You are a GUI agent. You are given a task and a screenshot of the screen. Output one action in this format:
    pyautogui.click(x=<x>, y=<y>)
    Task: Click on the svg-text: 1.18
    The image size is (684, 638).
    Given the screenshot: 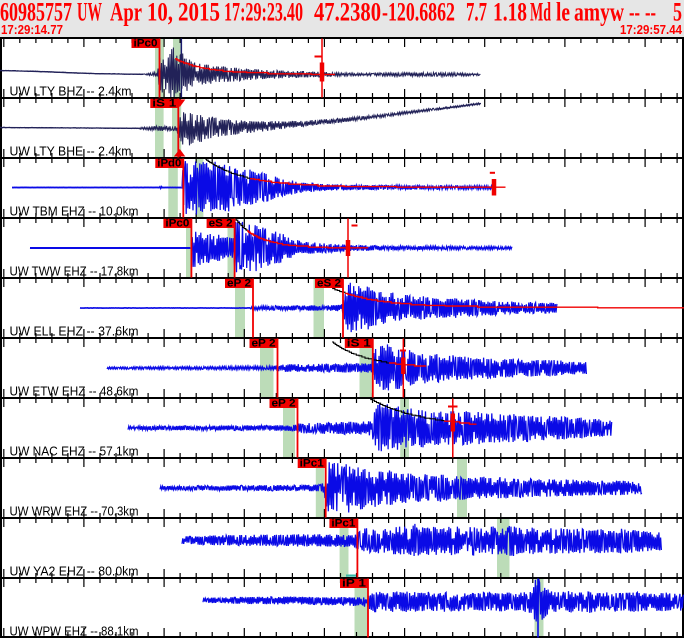 What is the action you would take?
    pyautogui.click(x=510, y=13)
    